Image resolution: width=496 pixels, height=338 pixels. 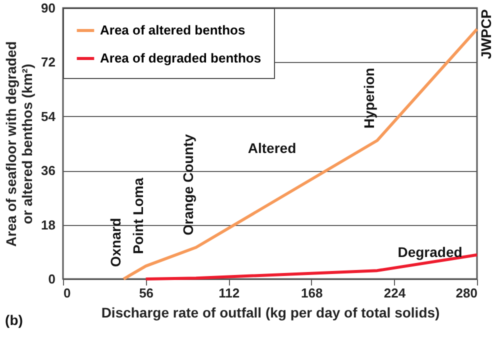 I want to click on x-tick-label: 112, so click(x=229, y=293).